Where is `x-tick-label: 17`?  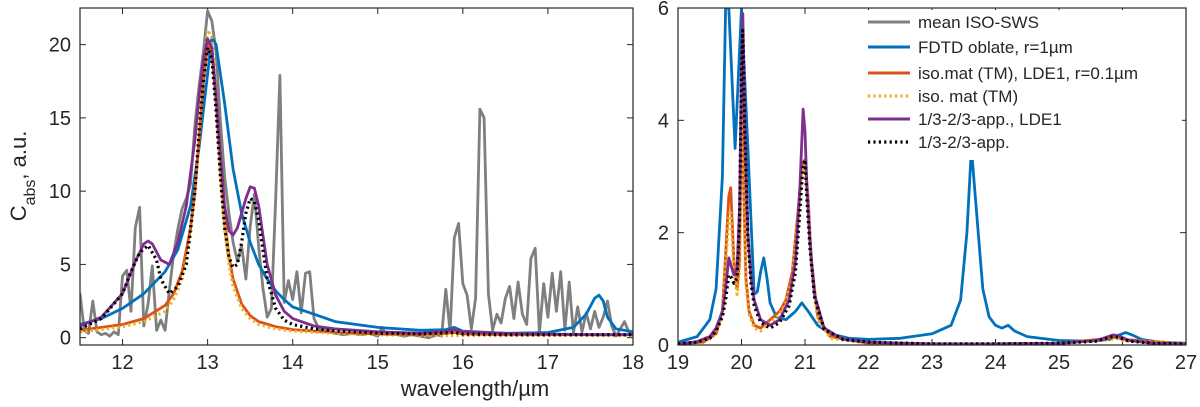
x-tick-label: 17 is located at coordinates (548, 363).